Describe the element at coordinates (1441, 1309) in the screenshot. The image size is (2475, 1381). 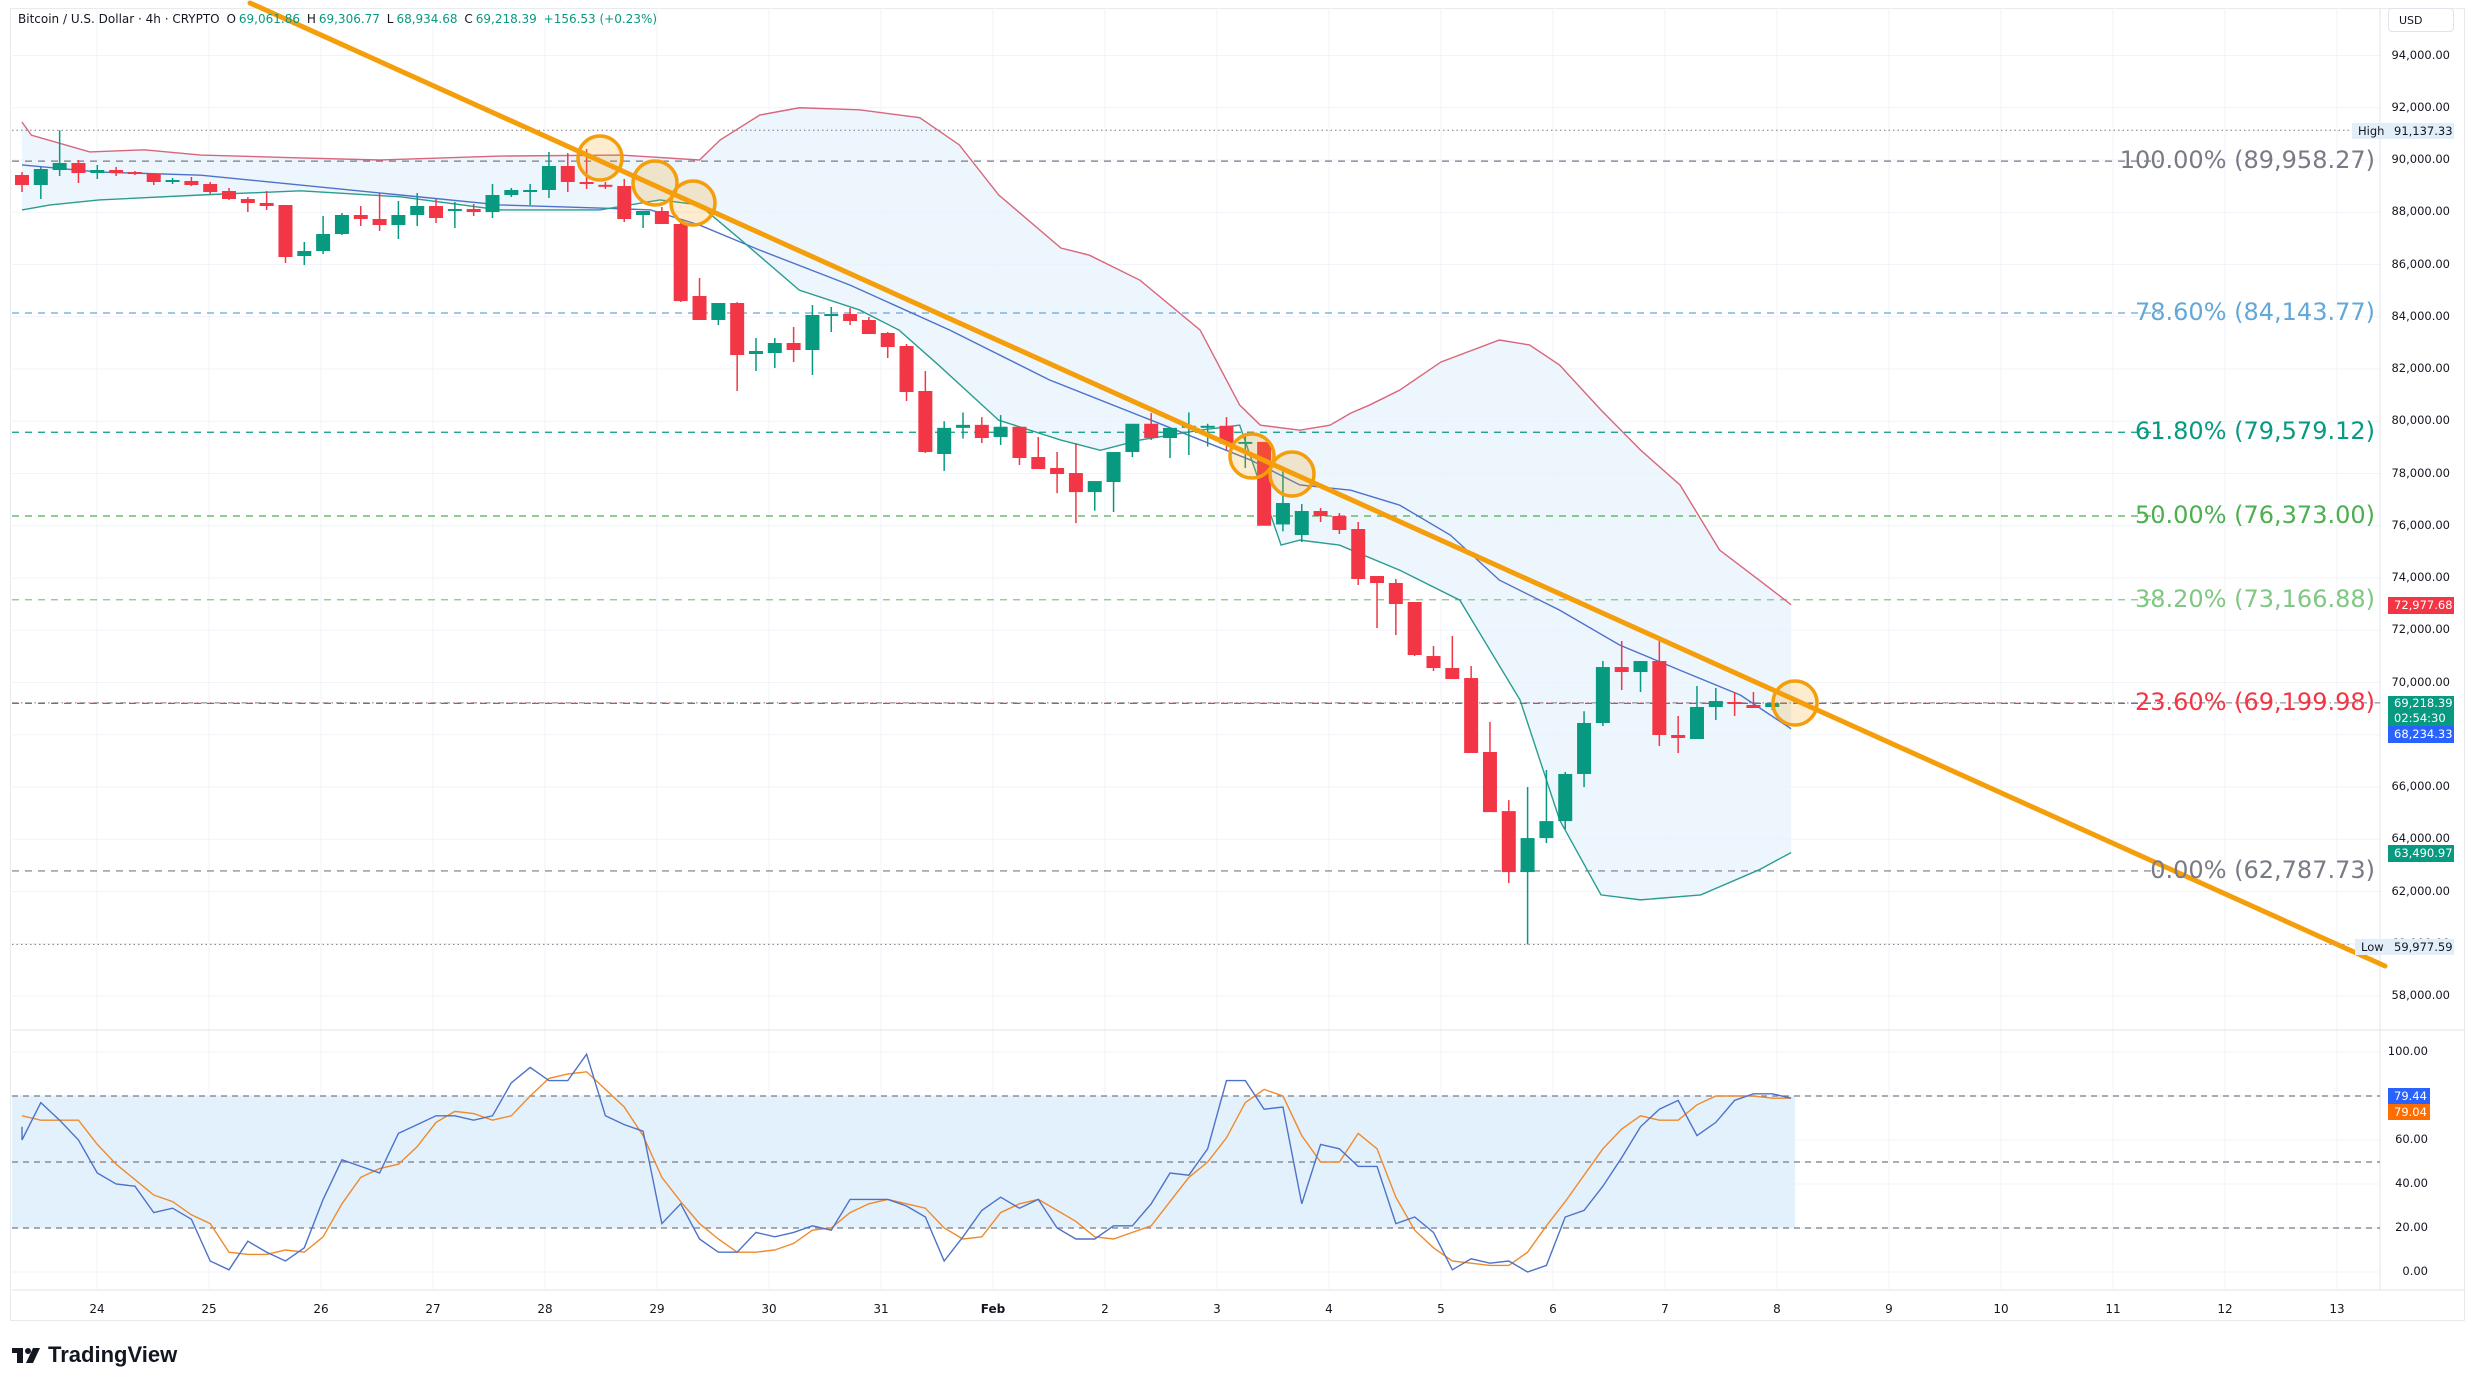
I see `date-tick: 5` at that location.